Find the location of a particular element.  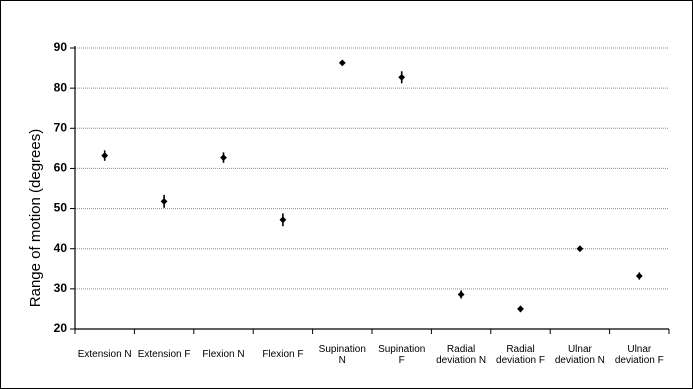

x-tick-label: Flexion N is located at coordinates (223, 354).